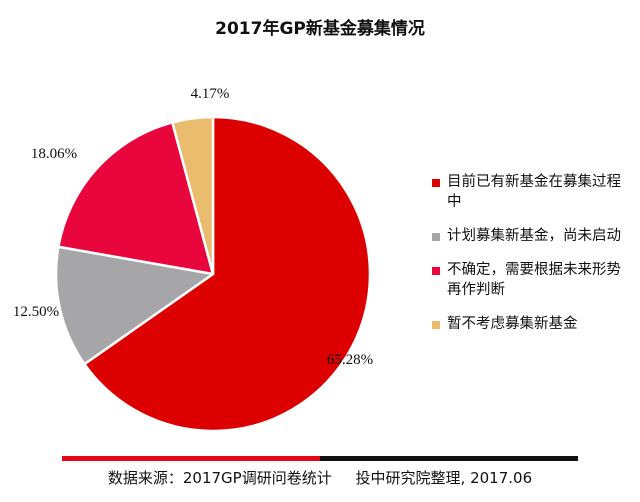  What do you see at coordinates (320, 478) in the screenshot?
I see `source-note: 数据来源：2017GP调研问卷统计 投中研究院整理, 2017.06` at bounding box center [320, 478].